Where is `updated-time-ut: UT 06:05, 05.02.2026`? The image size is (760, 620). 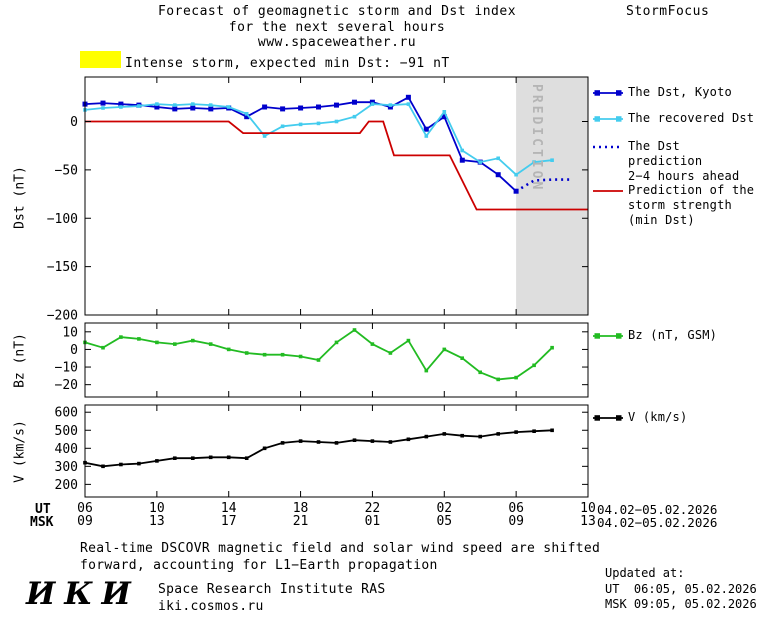
updated-time-ut: UT 06:05, 05.02.2026 is located at coordinates (681, 588).